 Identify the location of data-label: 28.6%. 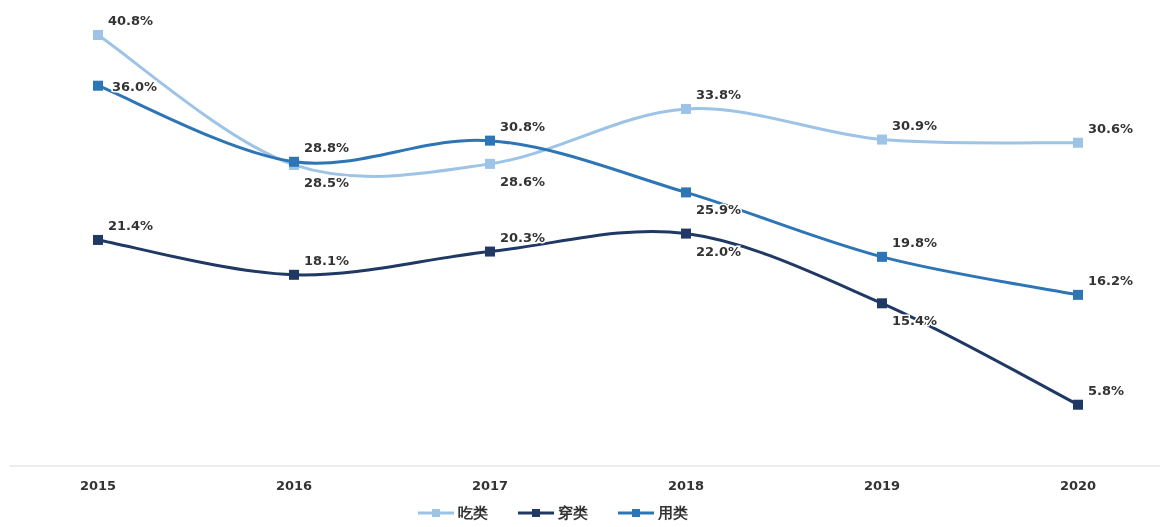
(523, 181).